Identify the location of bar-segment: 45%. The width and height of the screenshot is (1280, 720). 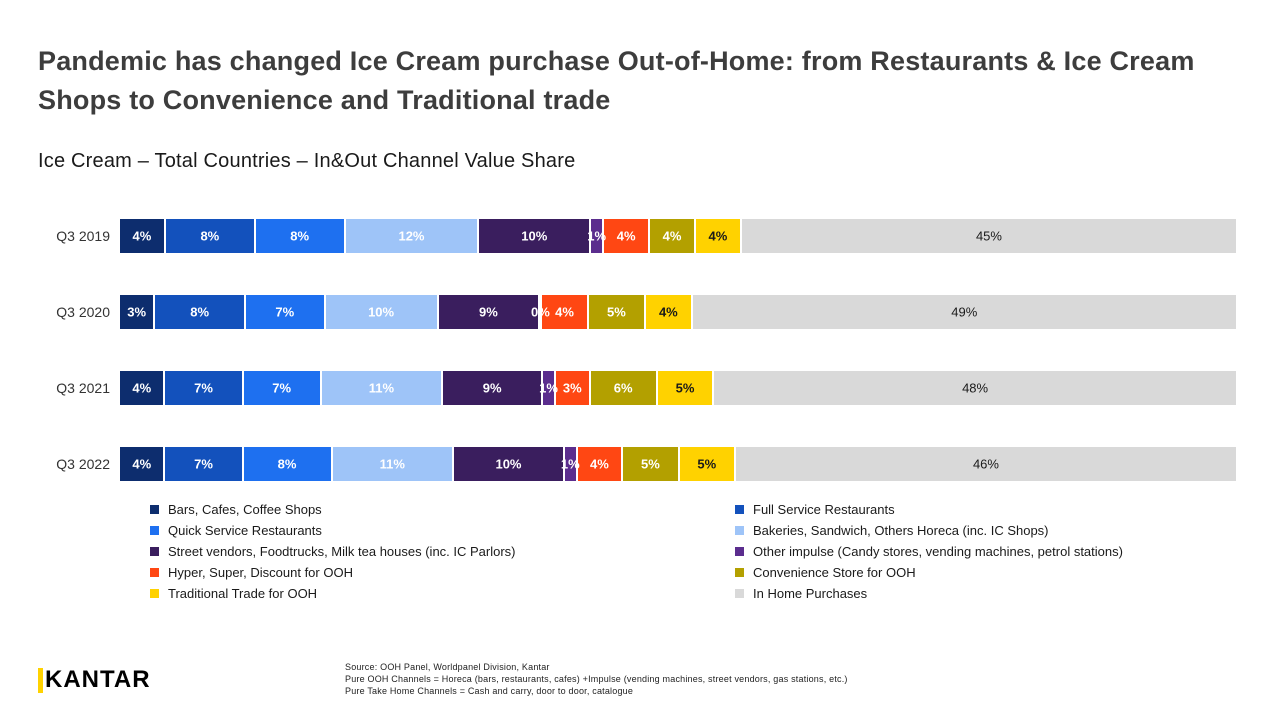
(989, 236).